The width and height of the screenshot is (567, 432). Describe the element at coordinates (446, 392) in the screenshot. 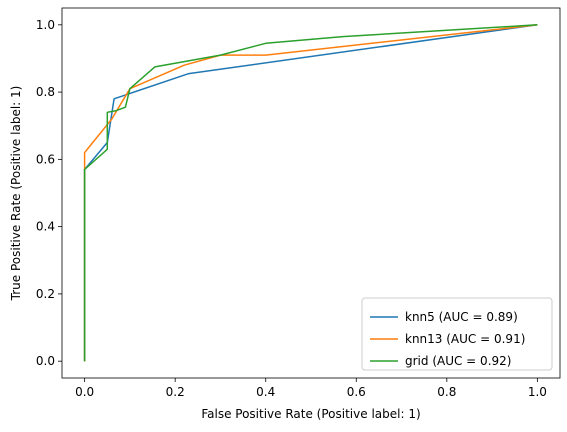

I see `x-tick-label: 0.8` at that location.